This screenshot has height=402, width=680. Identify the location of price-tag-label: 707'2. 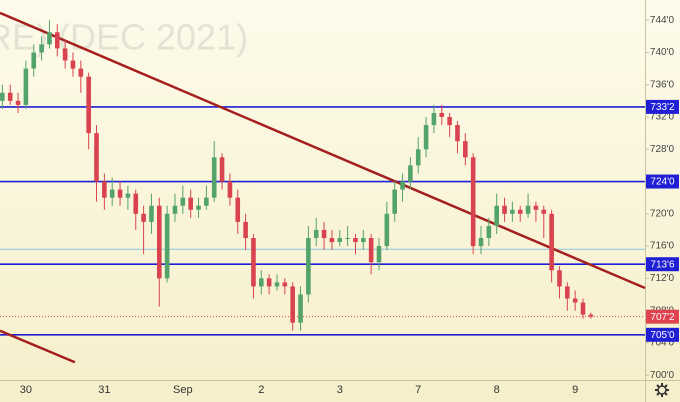
(662, 317).